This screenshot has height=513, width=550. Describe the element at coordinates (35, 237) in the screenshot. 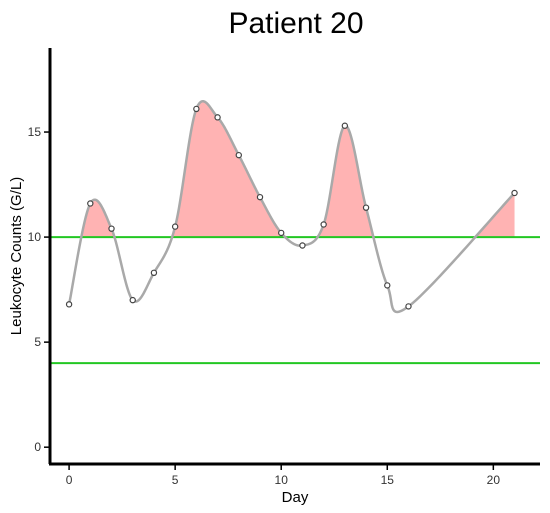

I see `y-tick-label-10: 10` at that location.